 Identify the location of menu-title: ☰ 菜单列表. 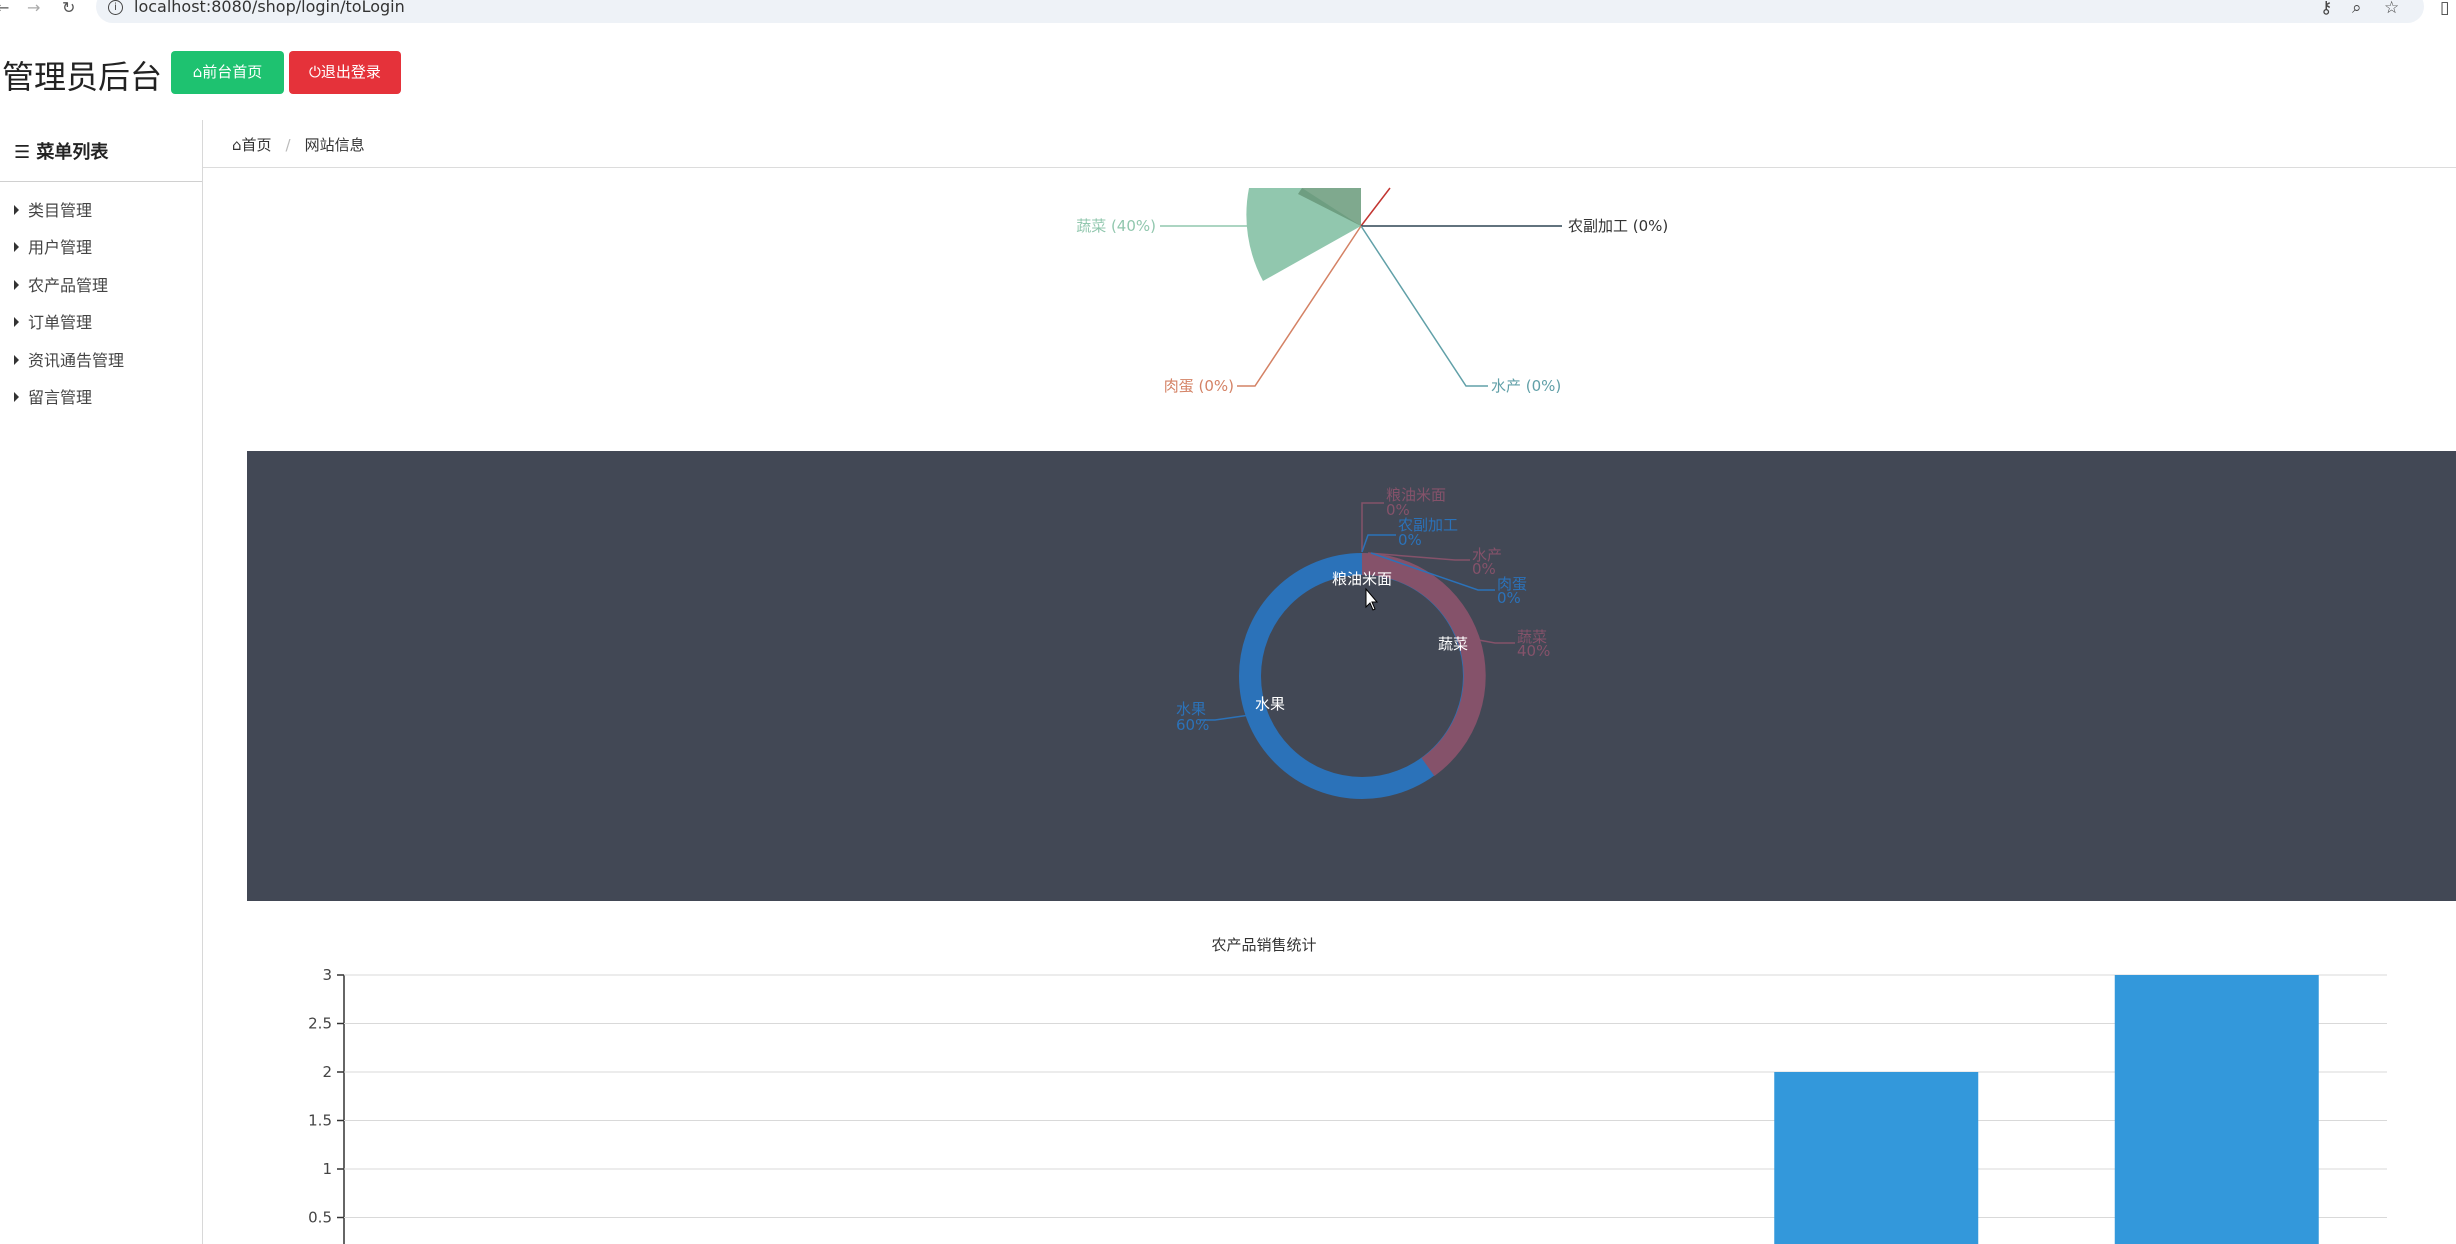
(61, 151).